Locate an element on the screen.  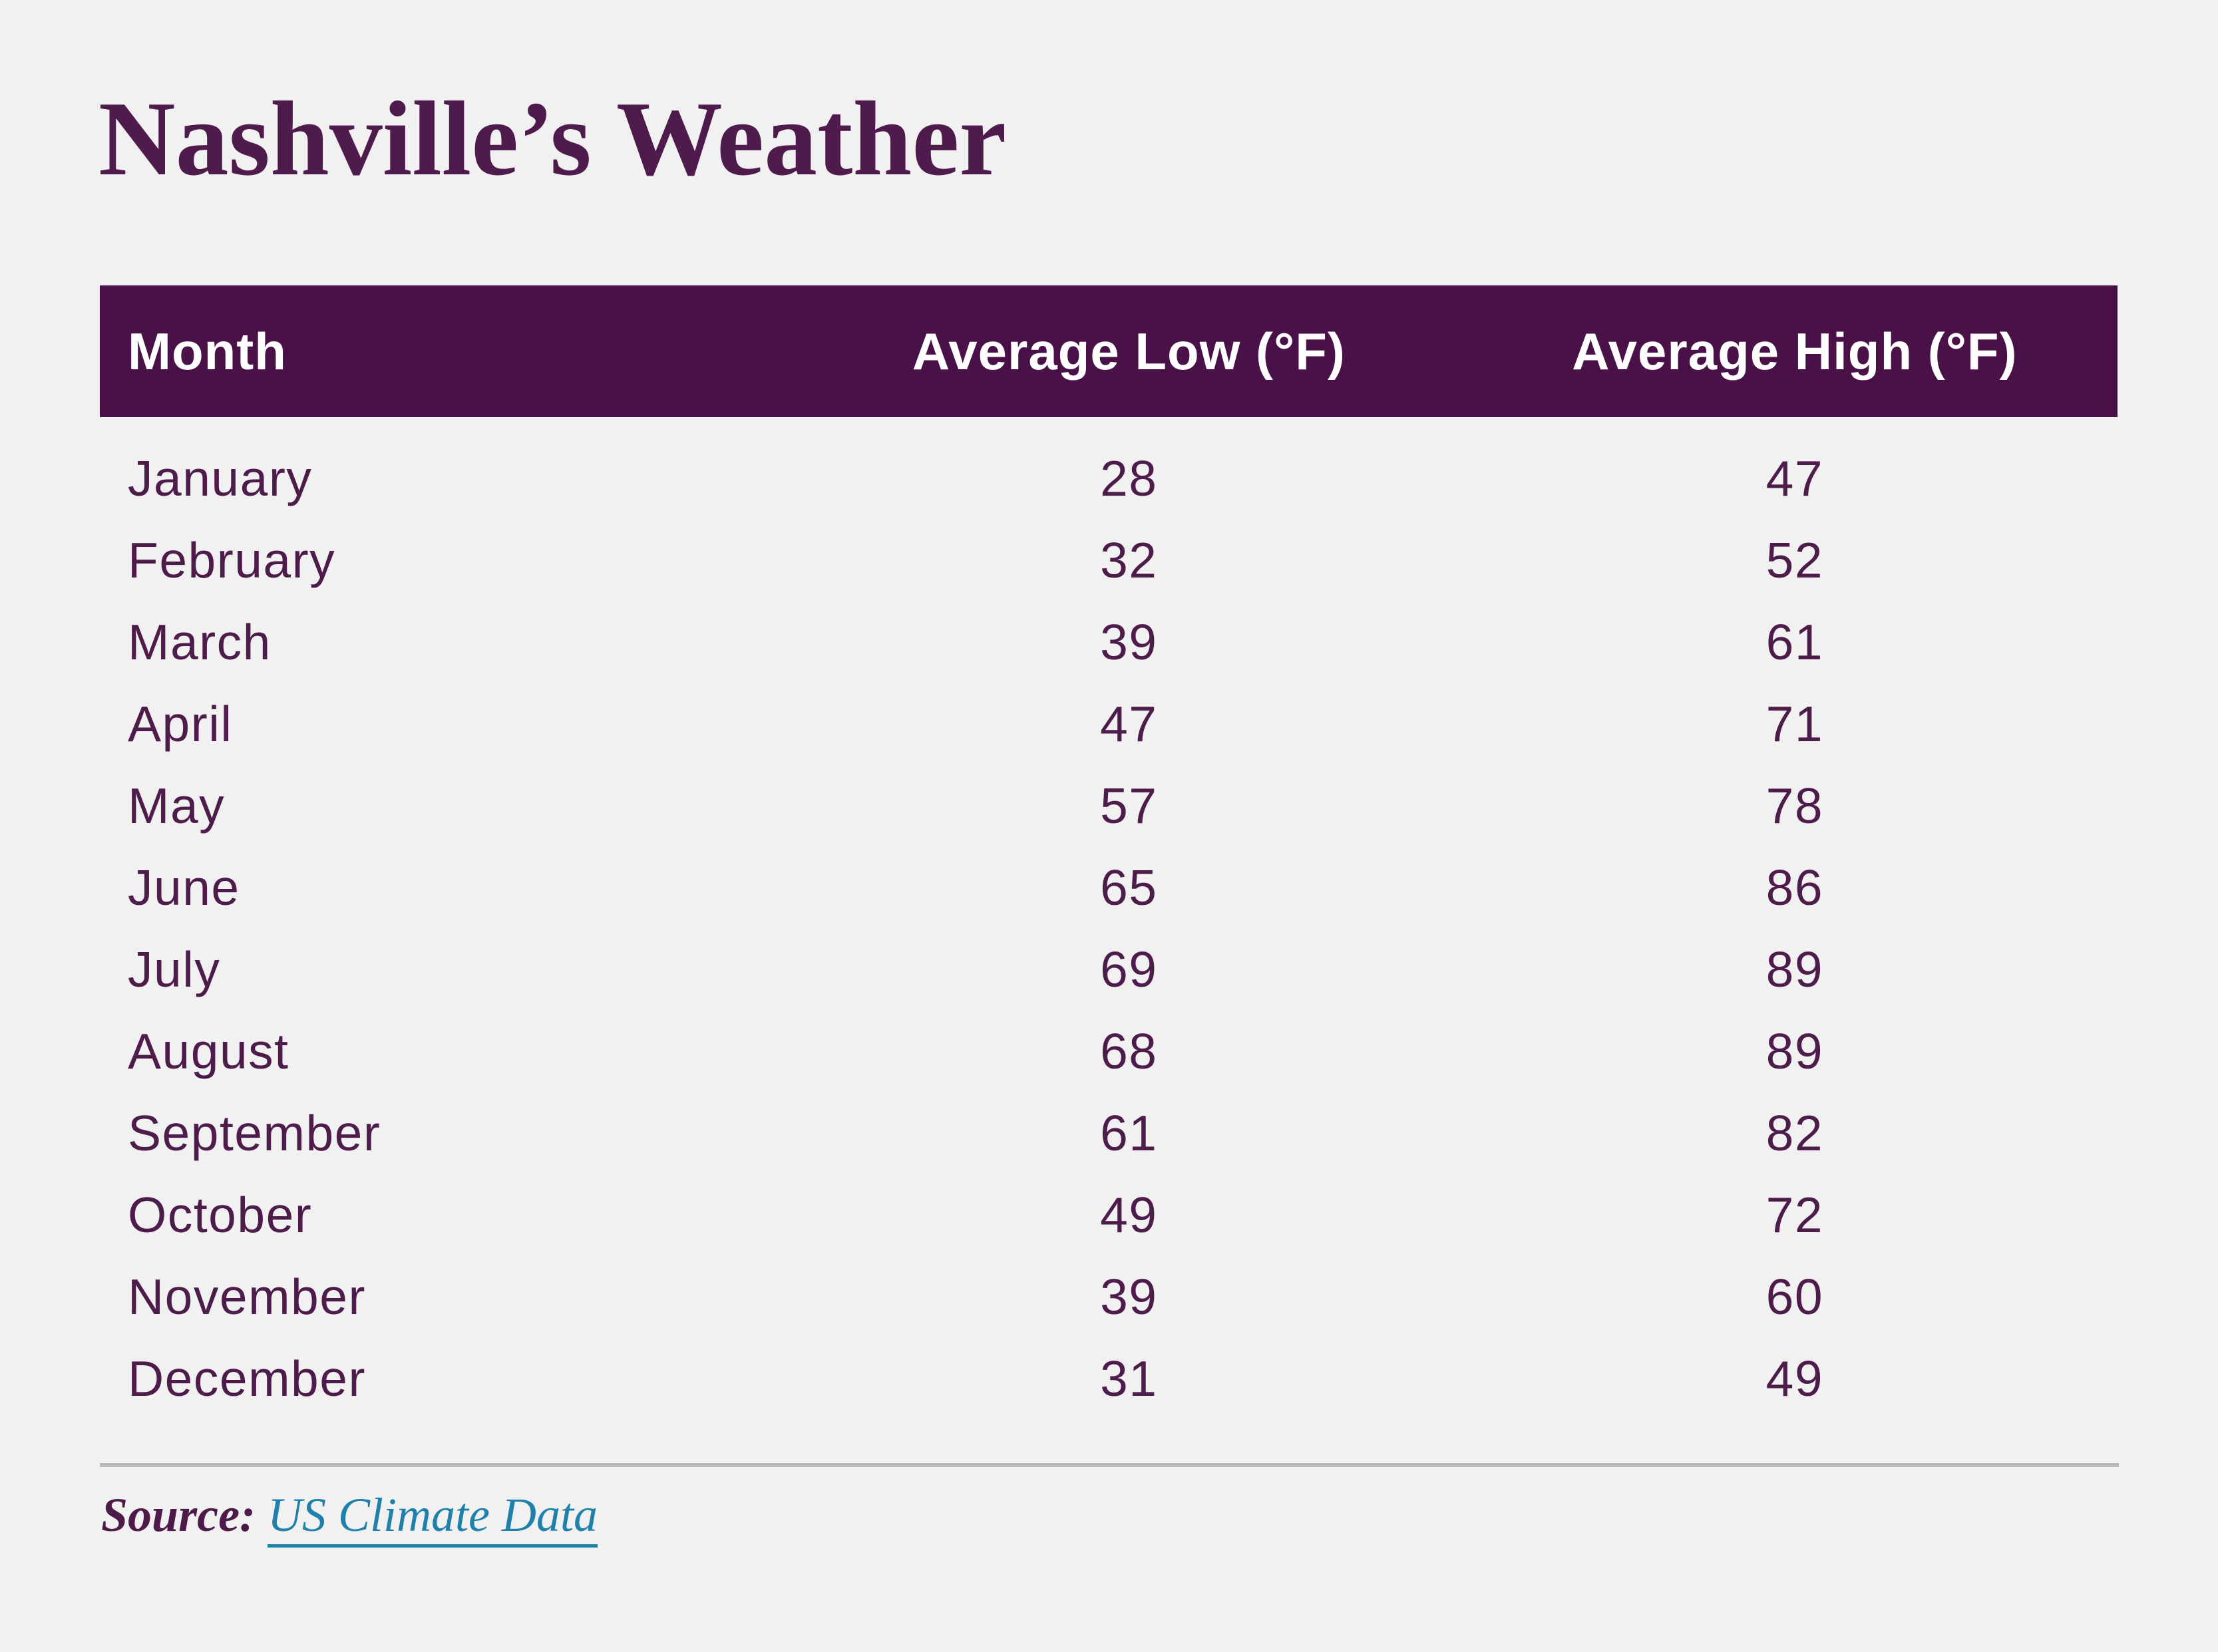
table-row: January 28 47 is located at coordinates (1109, 478).